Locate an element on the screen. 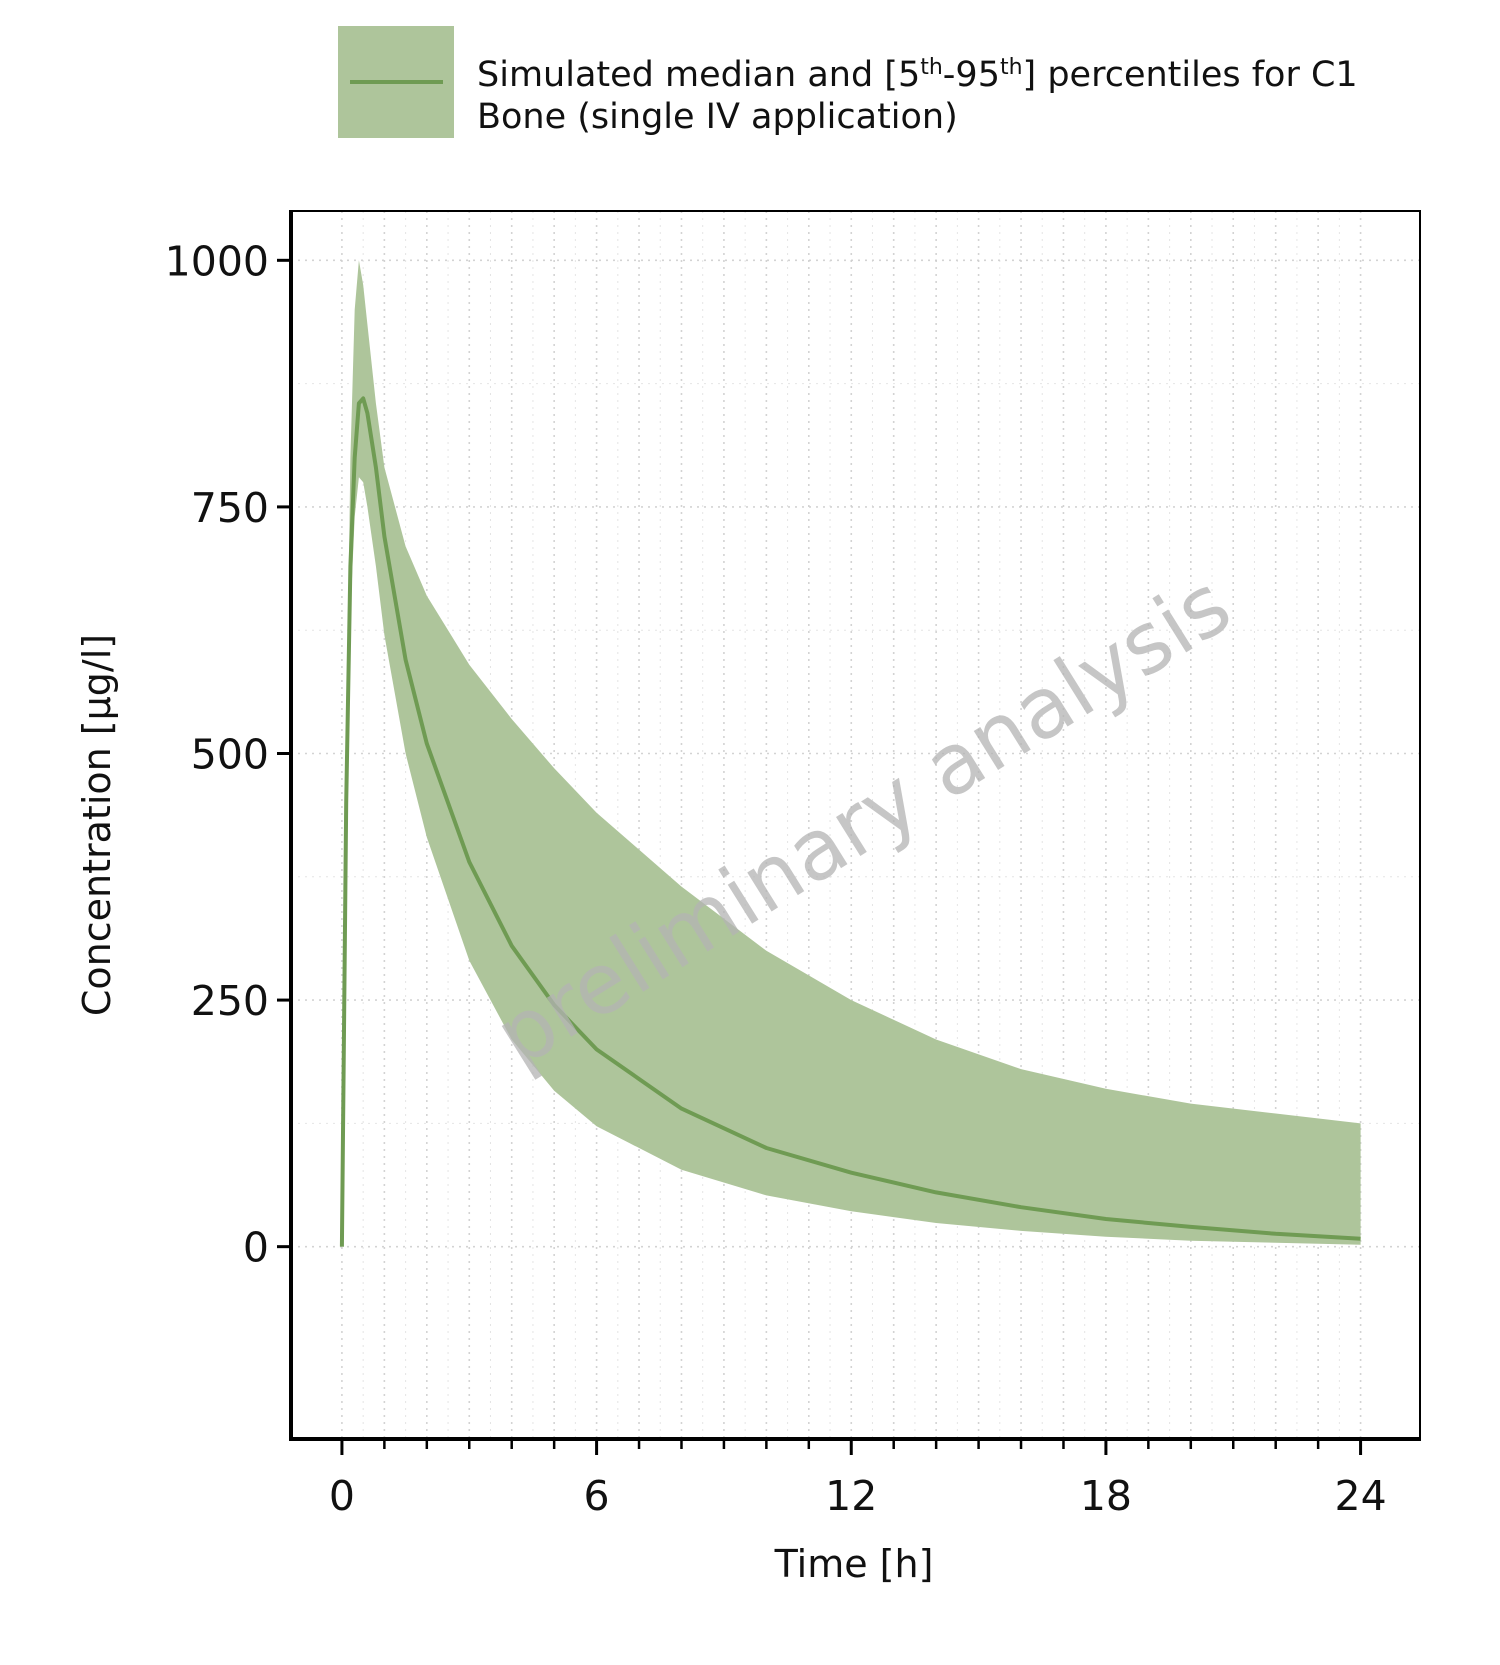 This screenshot has height=1665, width=1500. x-tick-label: 6 is located at coordinates (597, 1496).